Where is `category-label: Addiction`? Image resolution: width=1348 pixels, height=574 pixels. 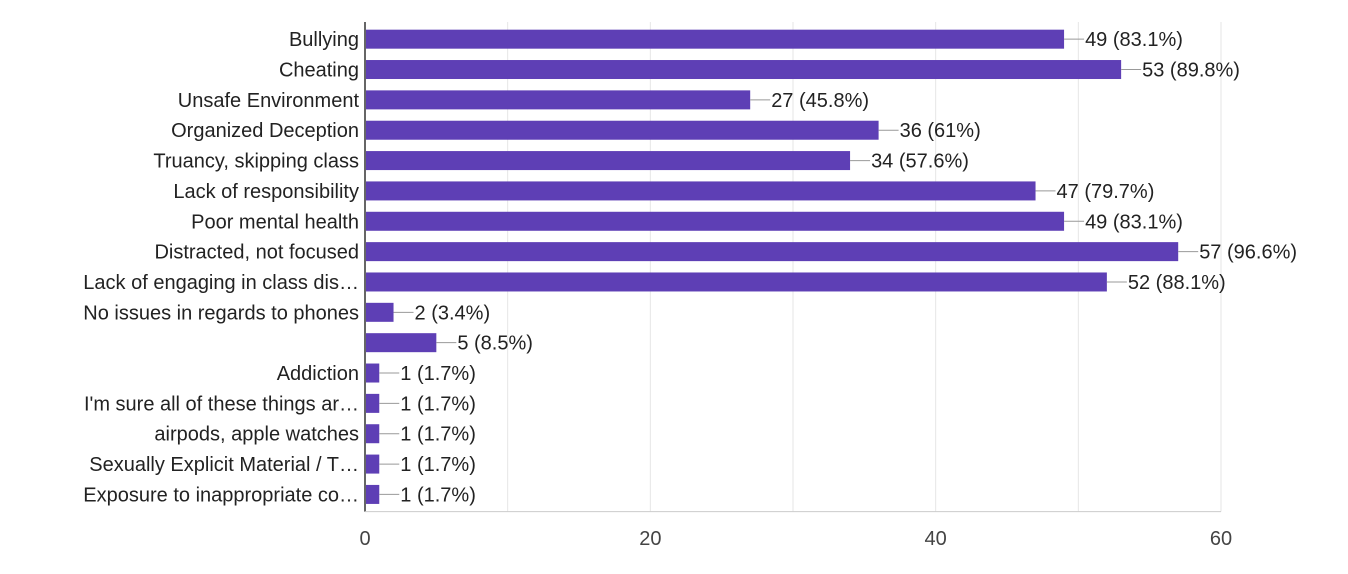
category-label: Addiction is located at coordinates (318, 374).